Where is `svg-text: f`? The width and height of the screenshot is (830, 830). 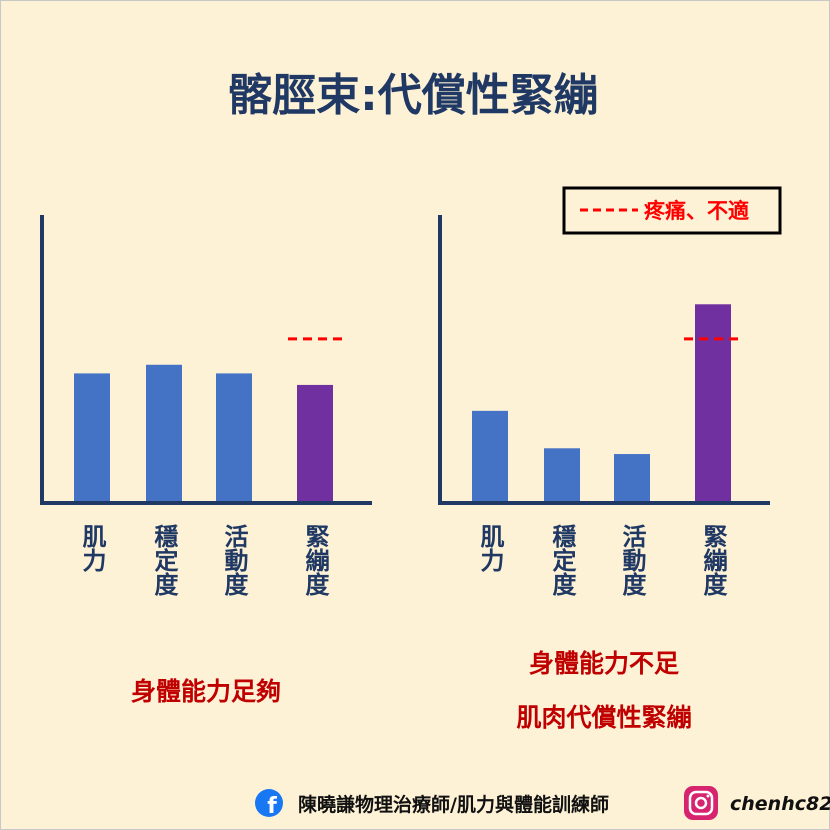
svg-text: f is located at coordinates (272, 806).